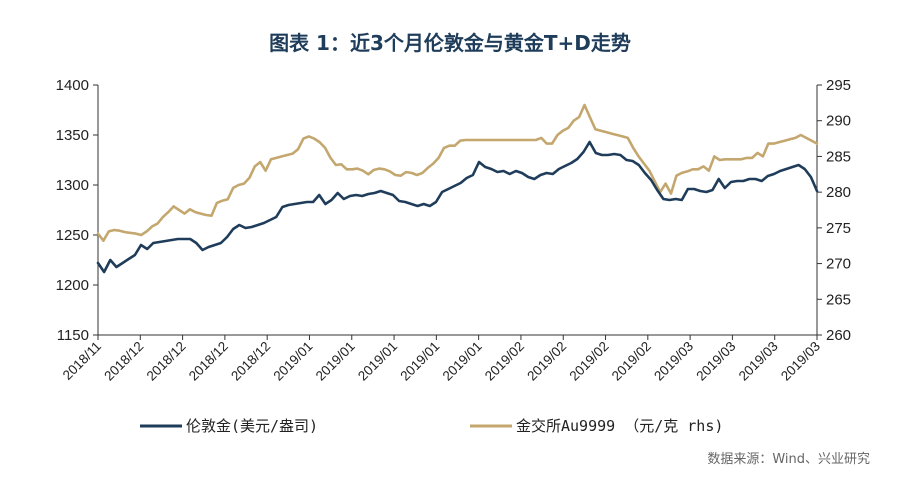 This screenshot has height=481, width=900. What do you see at coordinates (838, 121) in the screenshot?
I see `y-right-tick-label: 290` at bounding box center [838, 121].